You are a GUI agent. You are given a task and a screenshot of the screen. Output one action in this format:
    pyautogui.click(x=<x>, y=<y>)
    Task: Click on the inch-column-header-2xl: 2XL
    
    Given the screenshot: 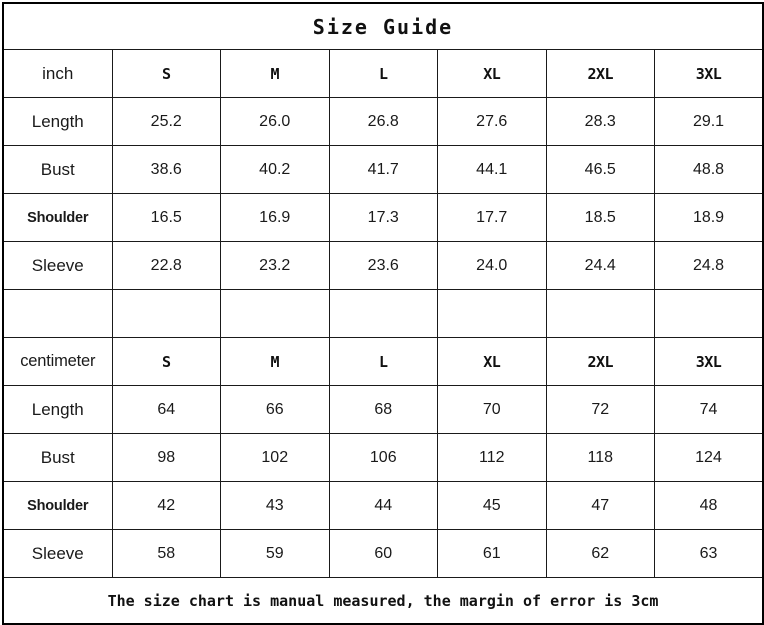 What is the action you would take?
    pyautogui.click(x=600, y=73)
    